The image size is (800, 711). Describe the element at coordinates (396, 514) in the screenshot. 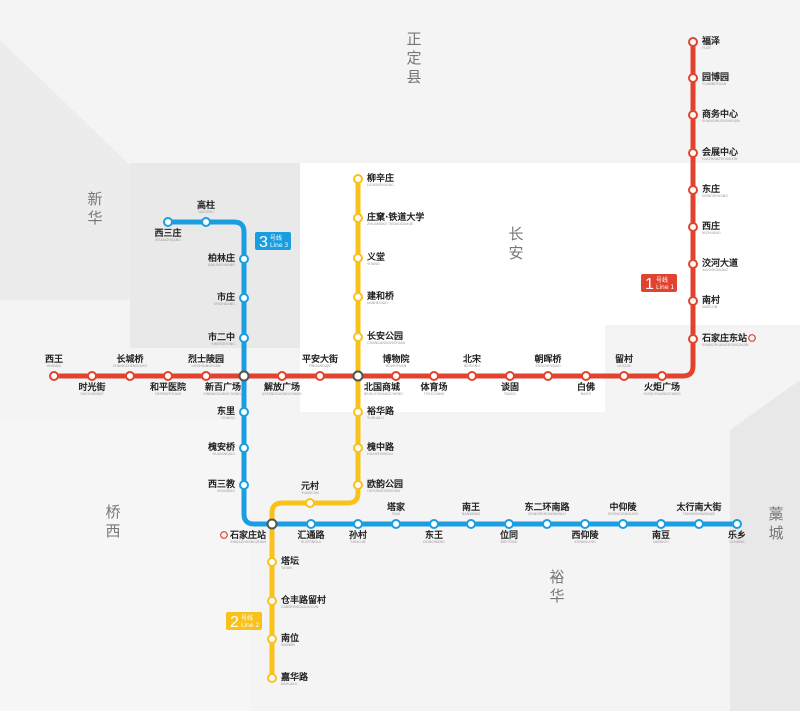

I see `station-pinyin: TAJIA` at that location.